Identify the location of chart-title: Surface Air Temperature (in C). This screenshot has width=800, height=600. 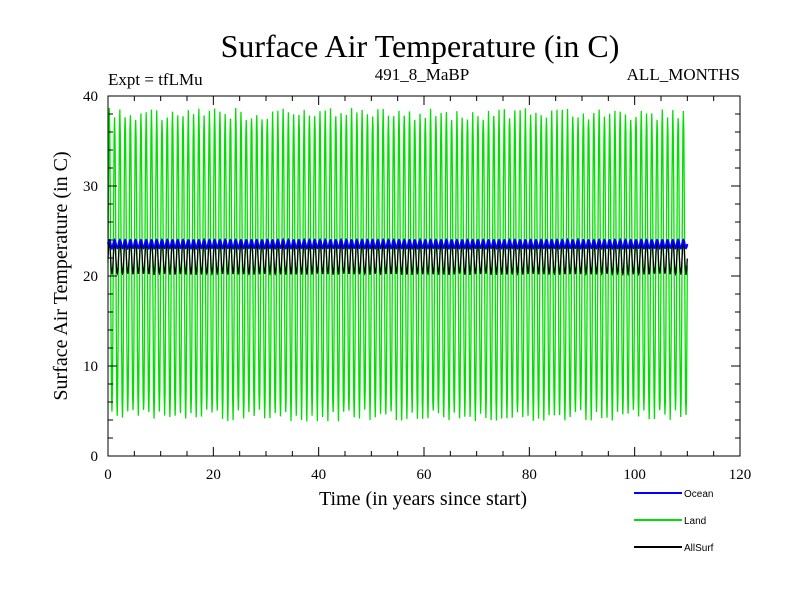
(420, 46).